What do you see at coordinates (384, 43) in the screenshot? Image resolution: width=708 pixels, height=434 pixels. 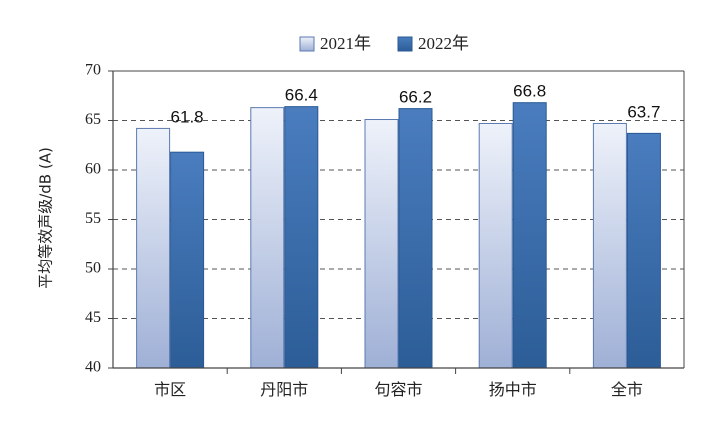 I see `legend: 2021年 2022年` at bounding box center [384, 43].